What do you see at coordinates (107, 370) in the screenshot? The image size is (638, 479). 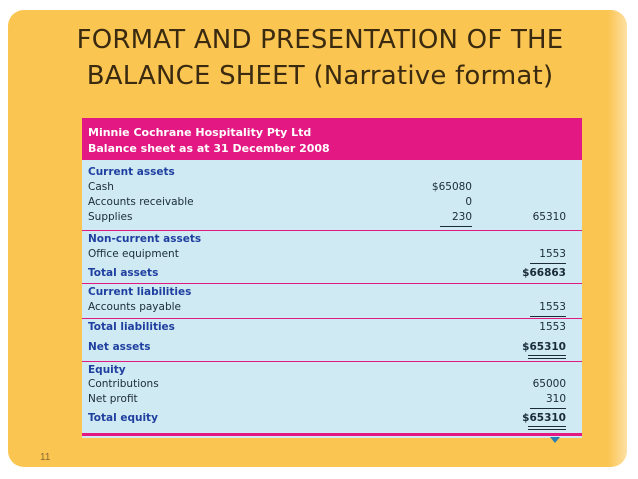 I see `row-label: Equity` at bounding box center [107, 370].